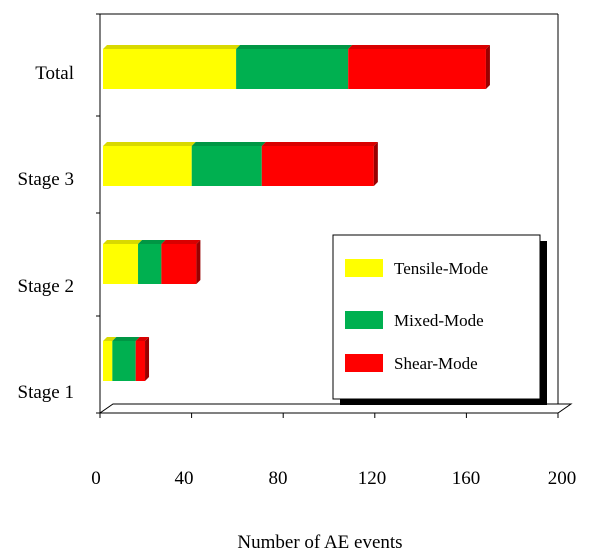 Image resolution: width=589 pixels, height=554 pixels. Describe the element at coordinates (364, 268) in the screenshot. I see `legend-swatch-tensile-mode` at that location.